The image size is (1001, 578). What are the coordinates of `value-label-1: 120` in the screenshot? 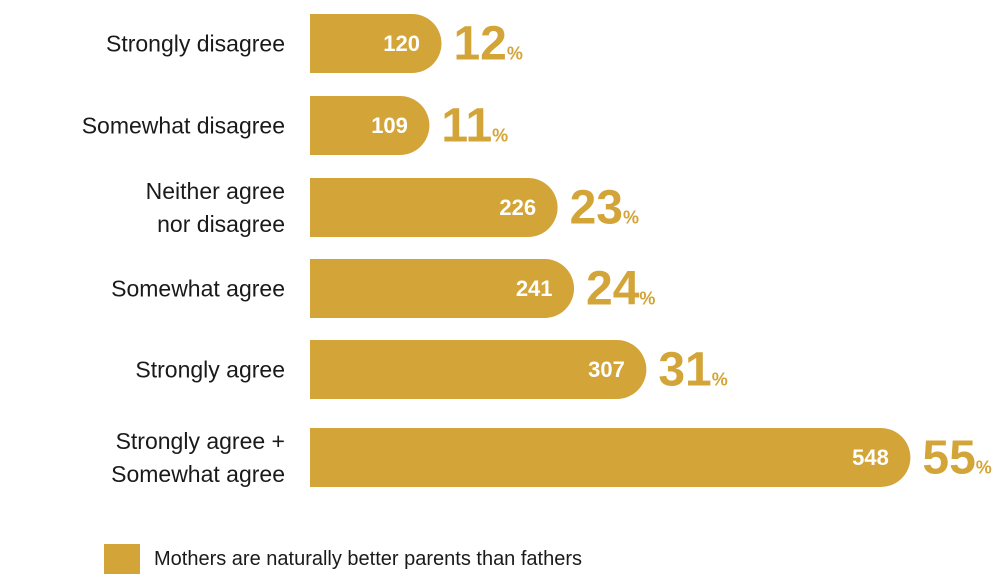 It's located at (401, 43).